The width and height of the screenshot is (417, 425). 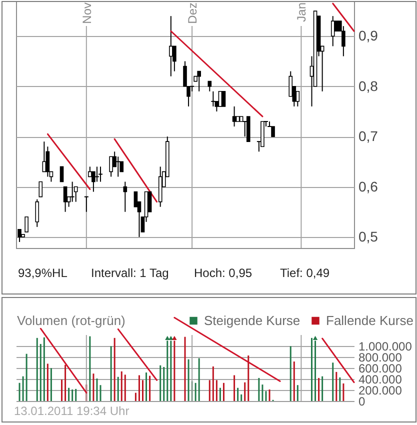 I want to click on y-tick-label: 0,6, so click(x=368, y=186).